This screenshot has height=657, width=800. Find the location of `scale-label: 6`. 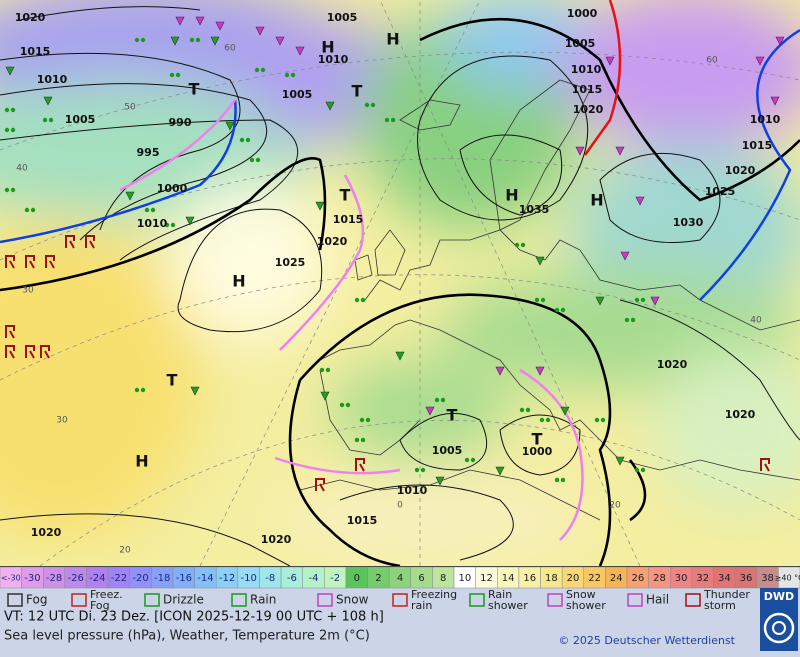

scale-label: 6 is located at coordinates (421, 578).